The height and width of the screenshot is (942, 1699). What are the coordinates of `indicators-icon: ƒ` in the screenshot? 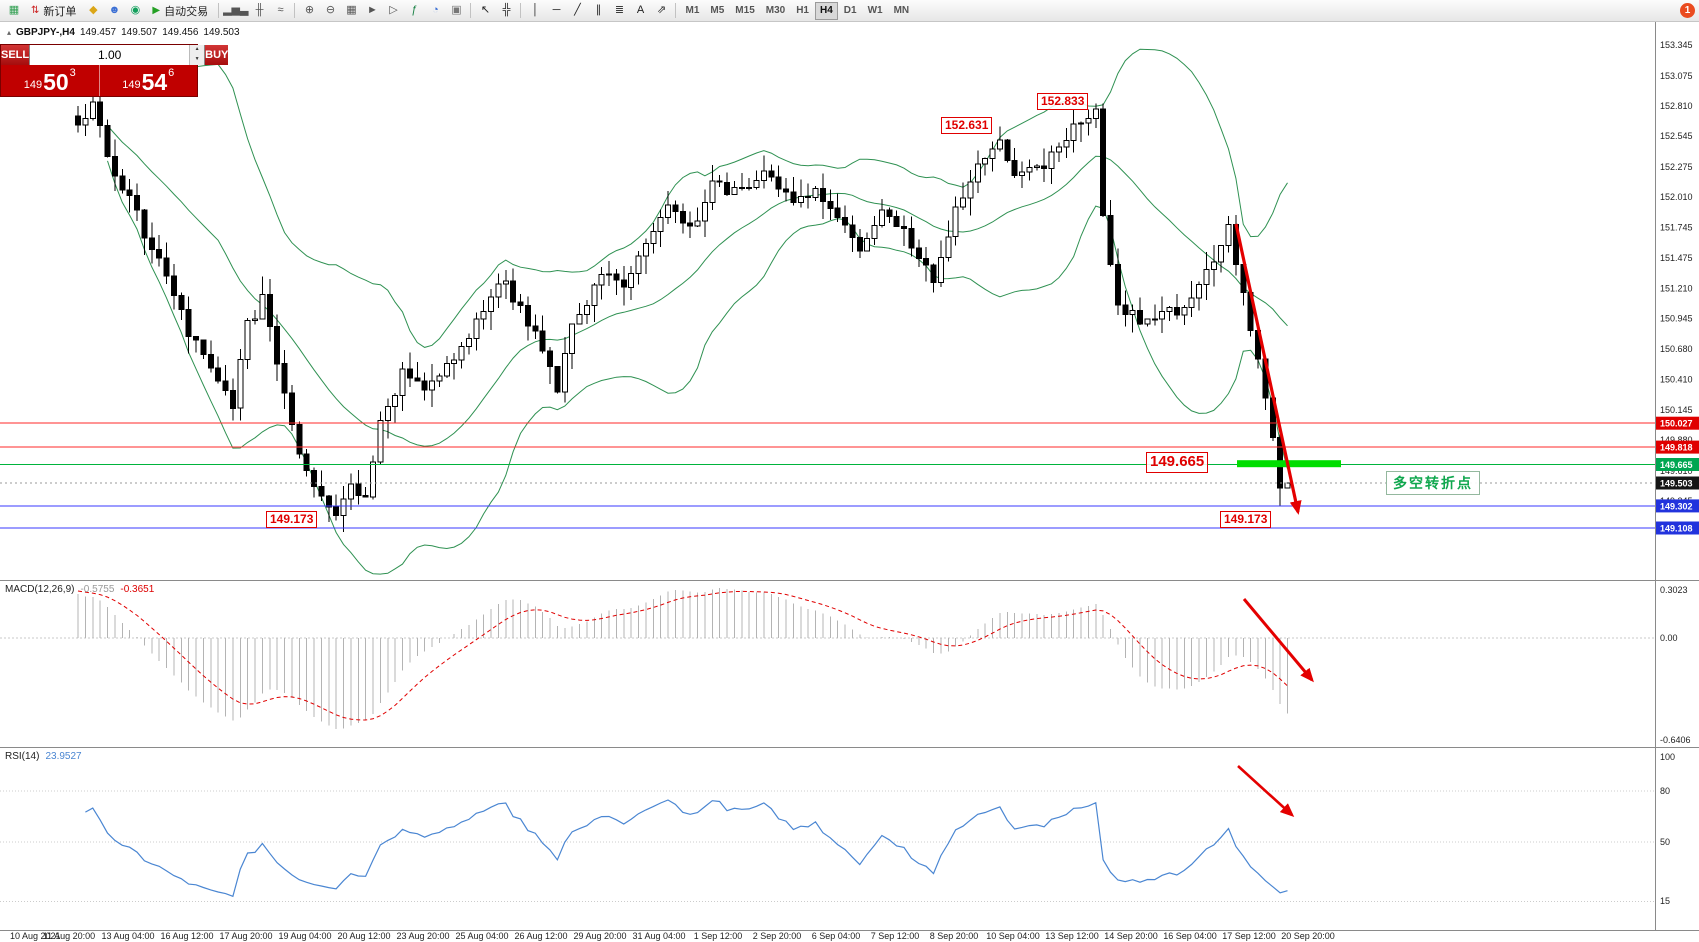 It's located at (414, 9).